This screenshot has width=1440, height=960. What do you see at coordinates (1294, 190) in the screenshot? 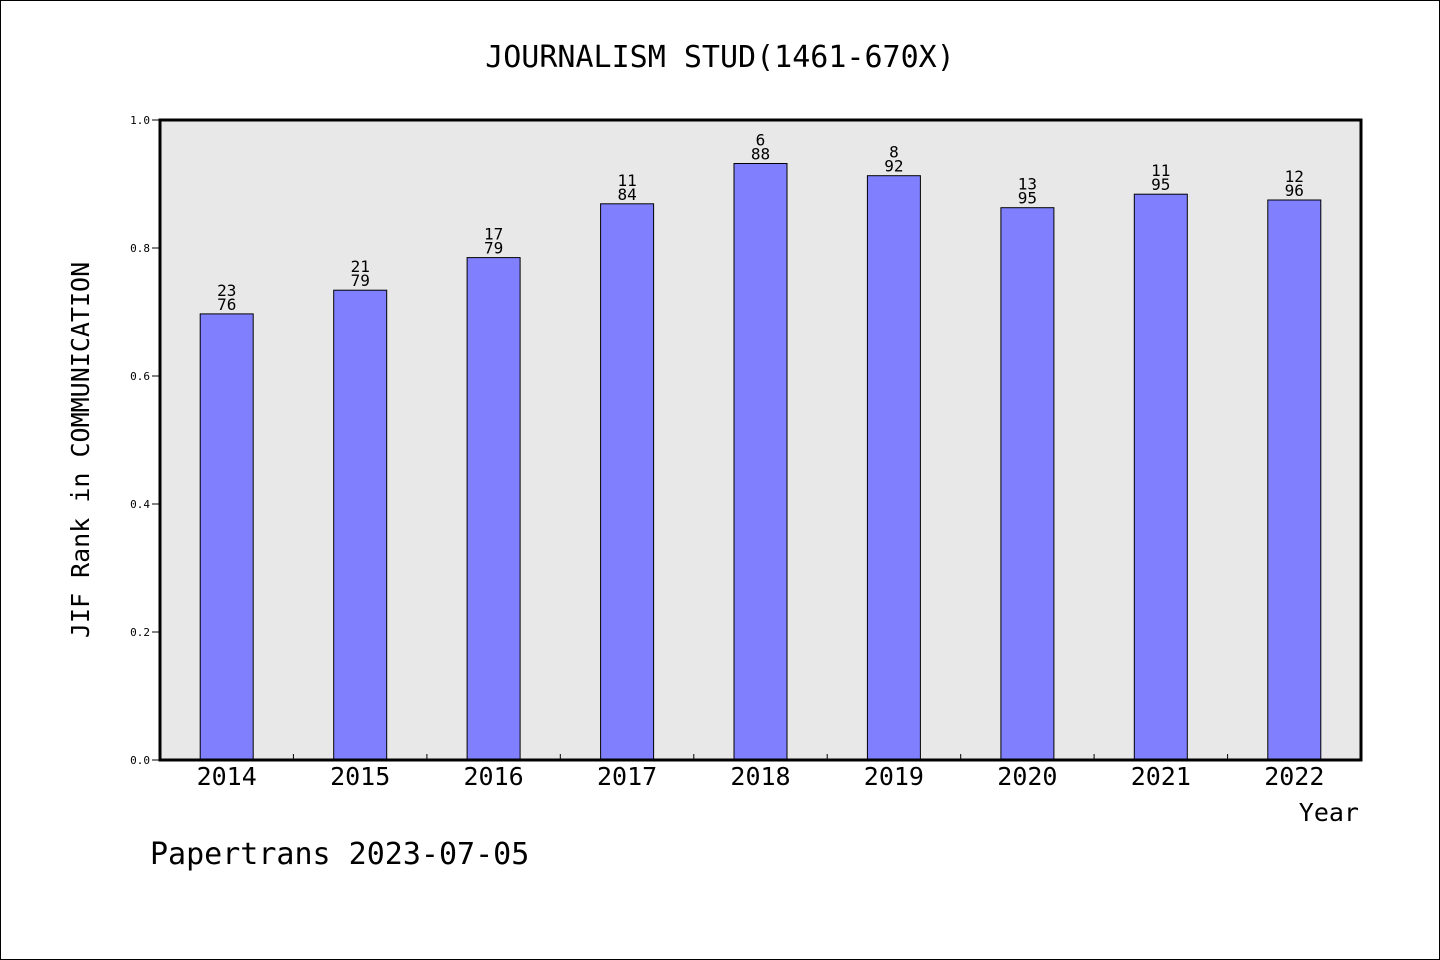
I see `bar-total-label-2022: 96` at bounding box center [1294, 190].